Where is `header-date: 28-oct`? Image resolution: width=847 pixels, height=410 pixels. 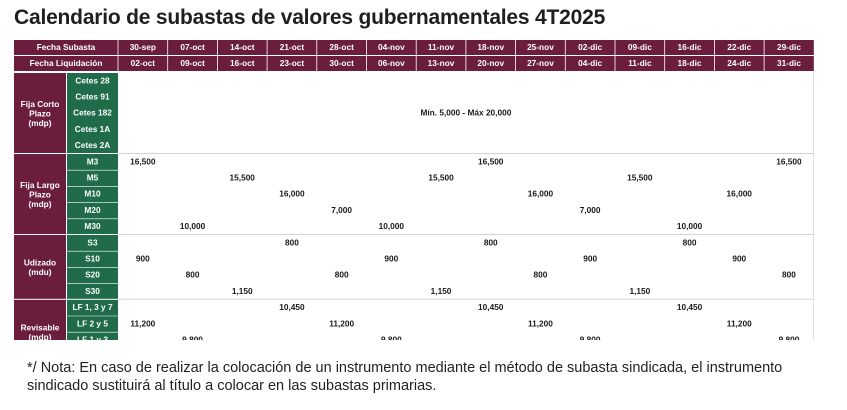
header-date: 28-oct is located at coordinates (341, 47).